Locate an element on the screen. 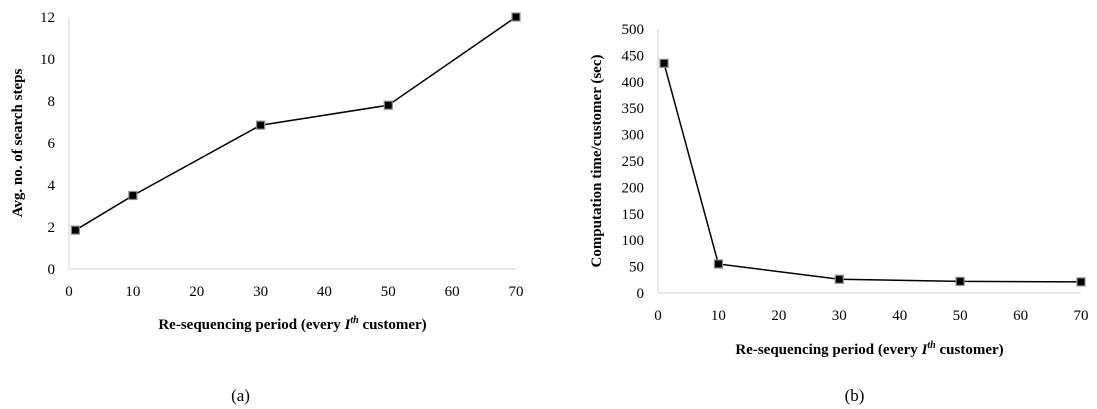 Image resolution: width=1097 pixels, height=409 pixels. chart-a-x-tick-label: 50 is located at coordinates (388, 292).